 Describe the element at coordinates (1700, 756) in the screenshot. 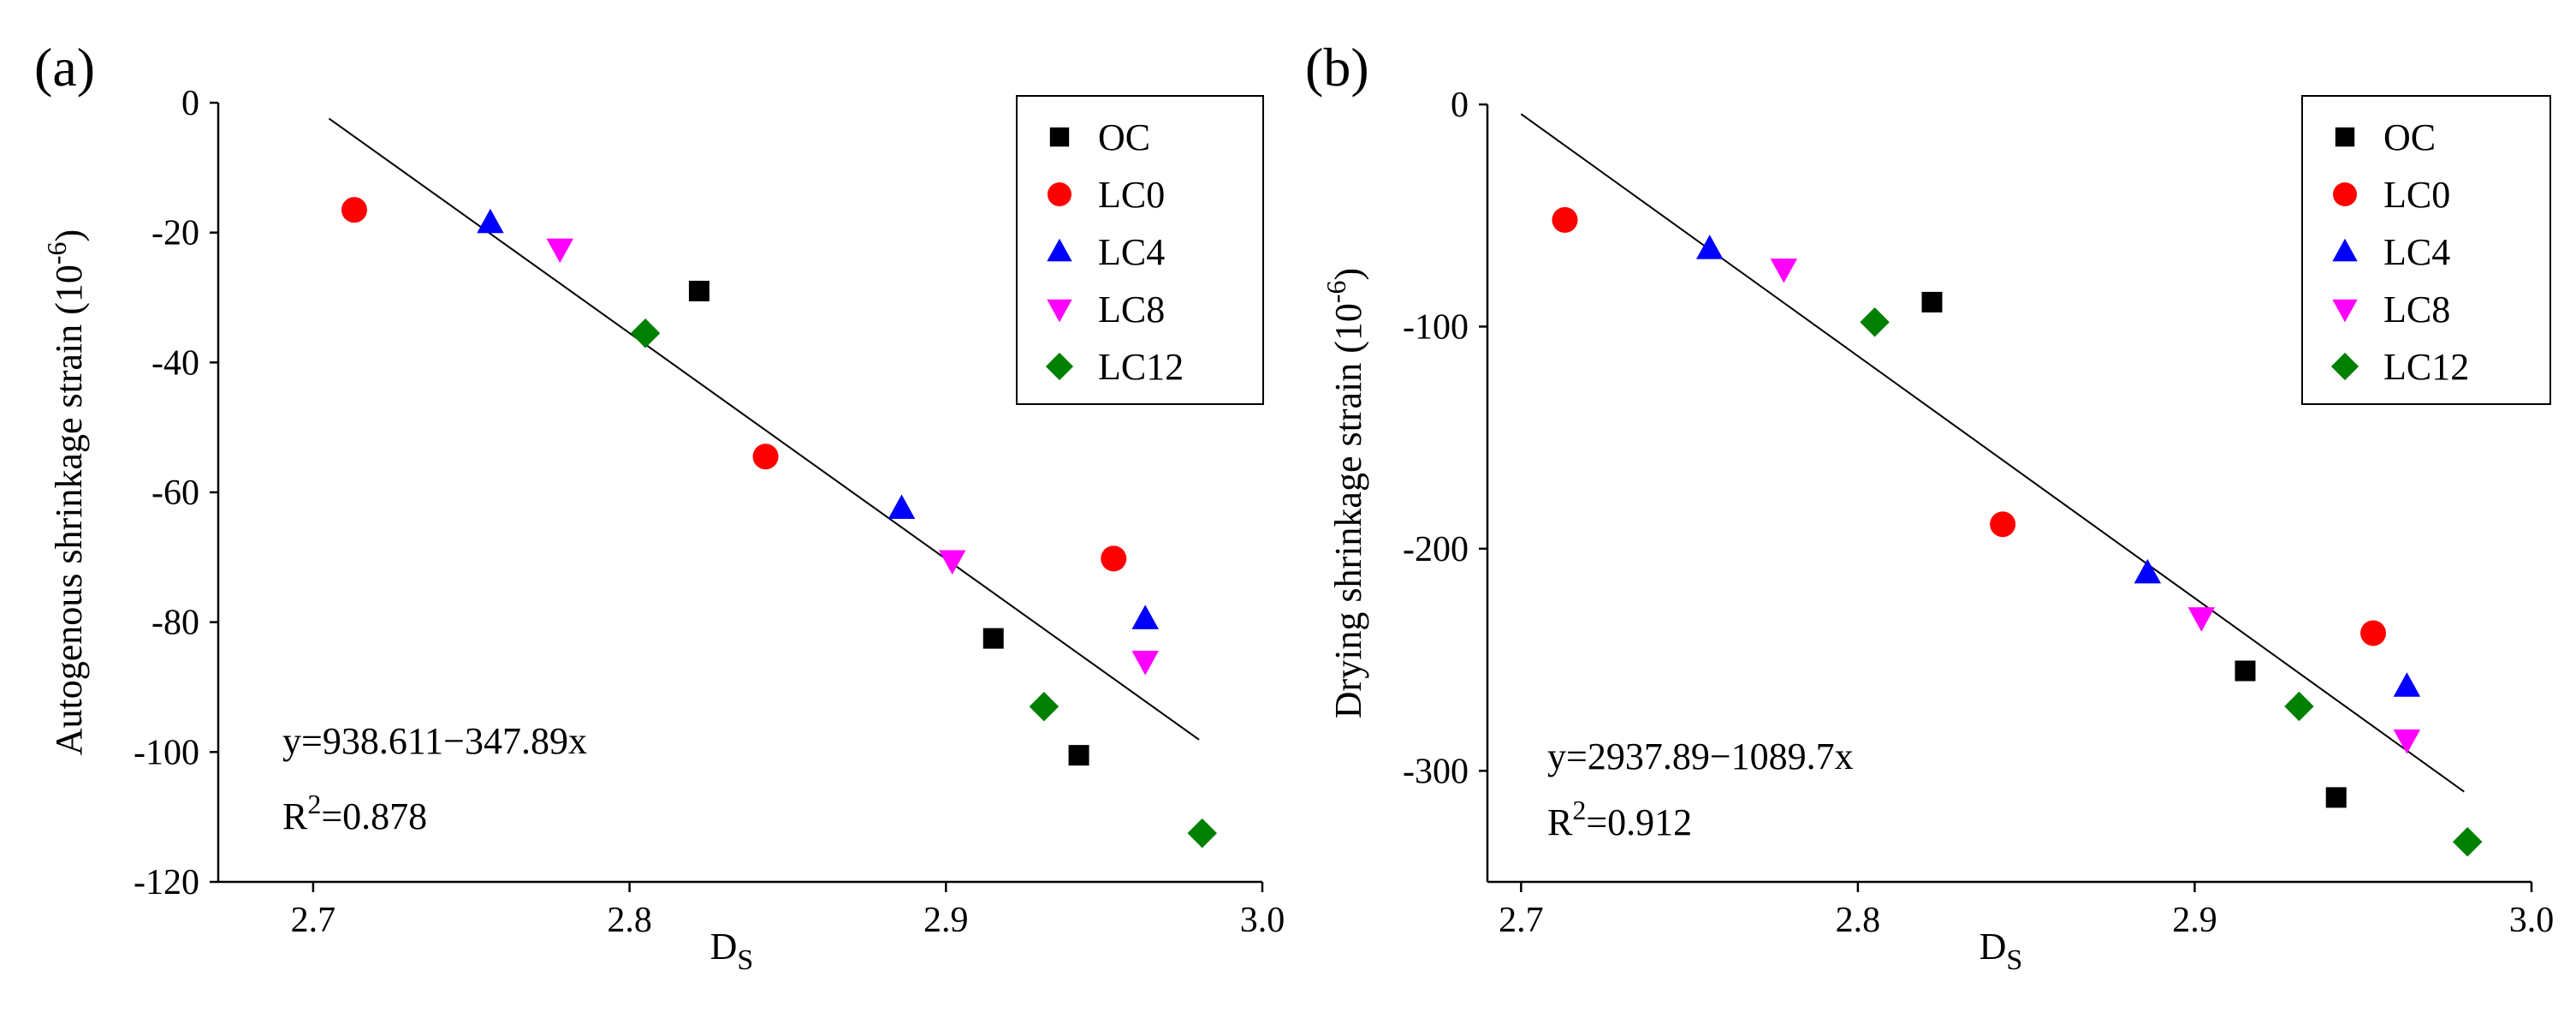

I see `fit-equation: y=2937.89−1089.7x` at that location.